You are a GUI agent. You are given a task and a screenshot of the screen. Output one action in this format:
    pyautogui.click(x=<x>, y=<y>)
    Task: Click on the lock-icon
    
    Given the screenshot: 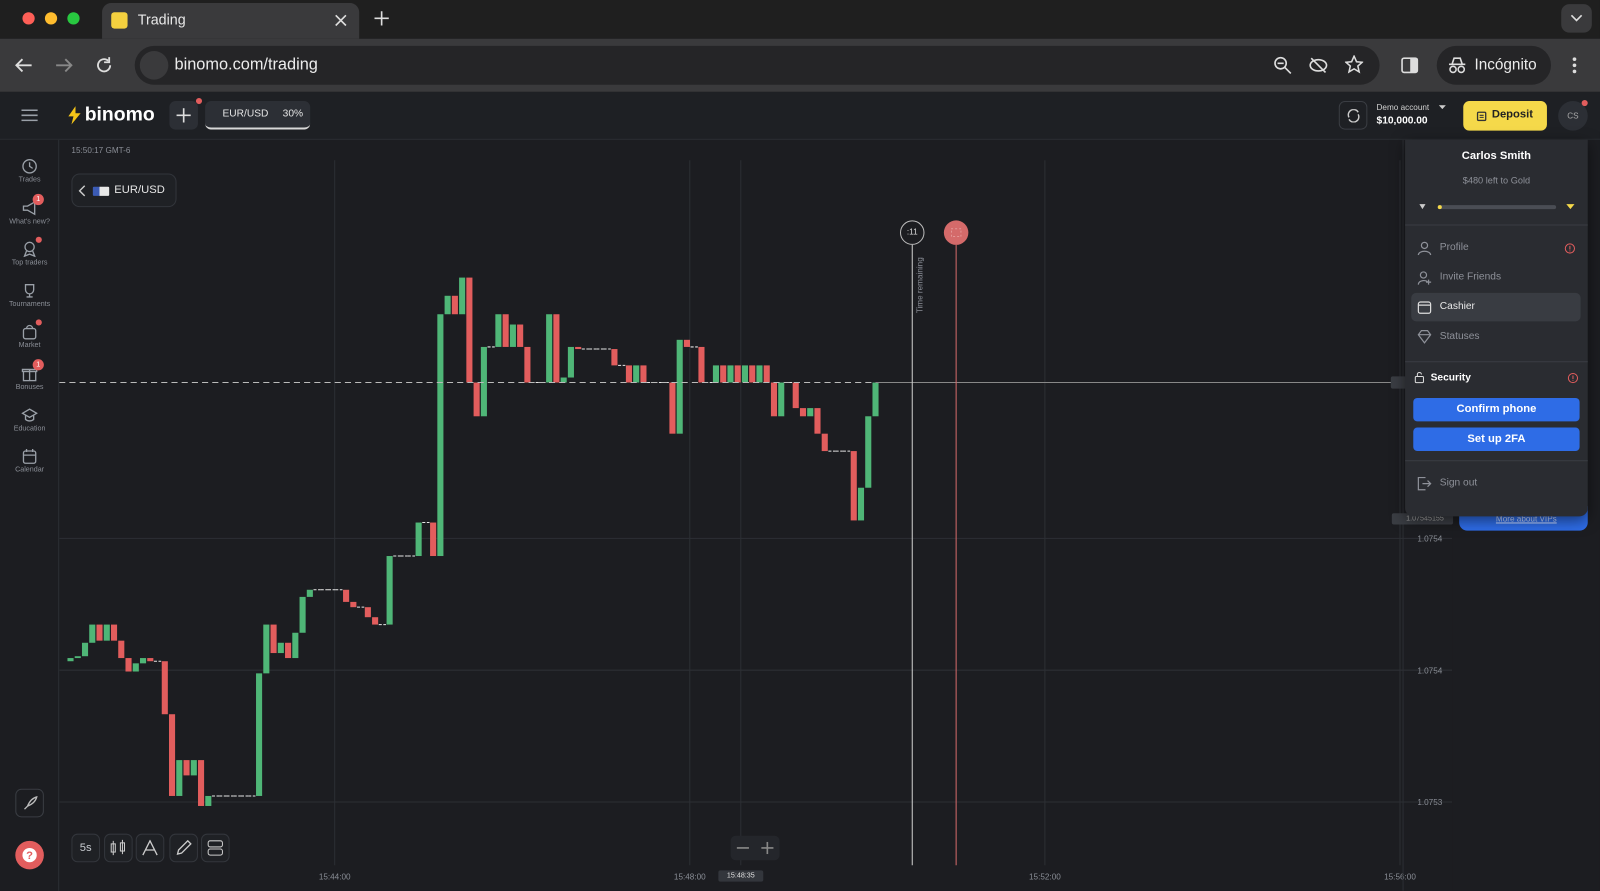 What is the action you would take?
    pyautogui.click(x=1419, y=377)
    